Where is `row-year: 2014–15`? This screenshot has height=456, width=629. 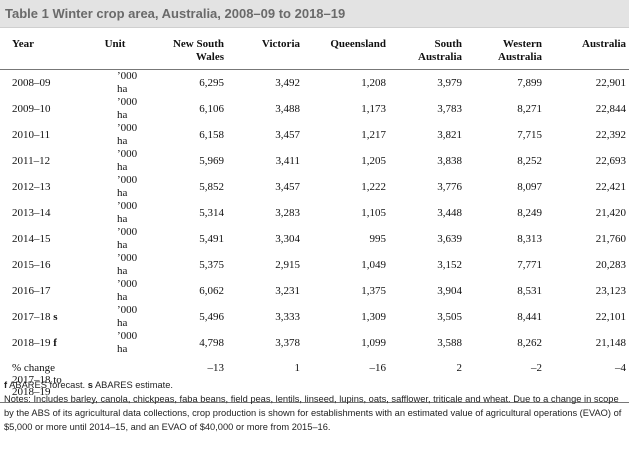 row-year: 2014–15 is located at coordinates (39, 239).